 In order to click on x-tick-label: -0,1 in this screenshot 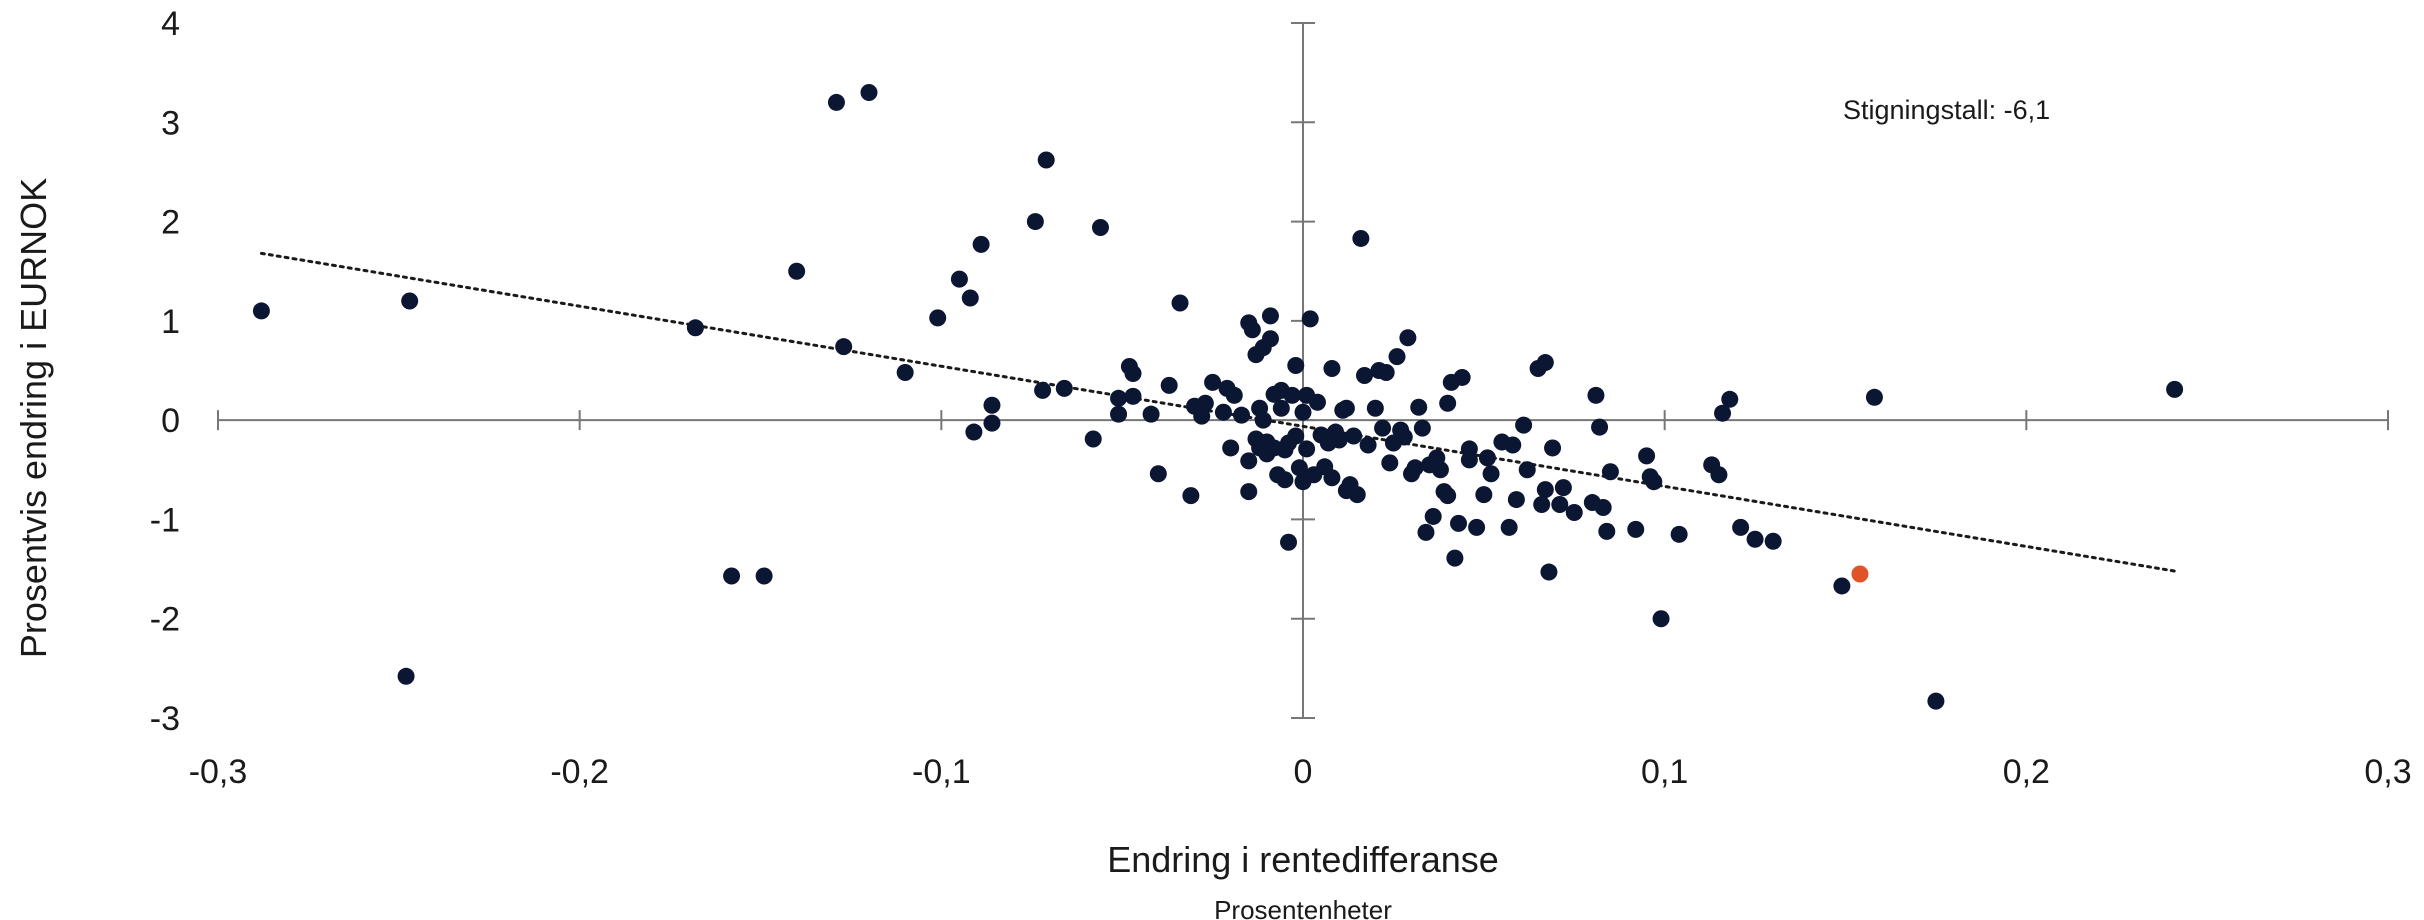, I will do `click(941, 772)`.